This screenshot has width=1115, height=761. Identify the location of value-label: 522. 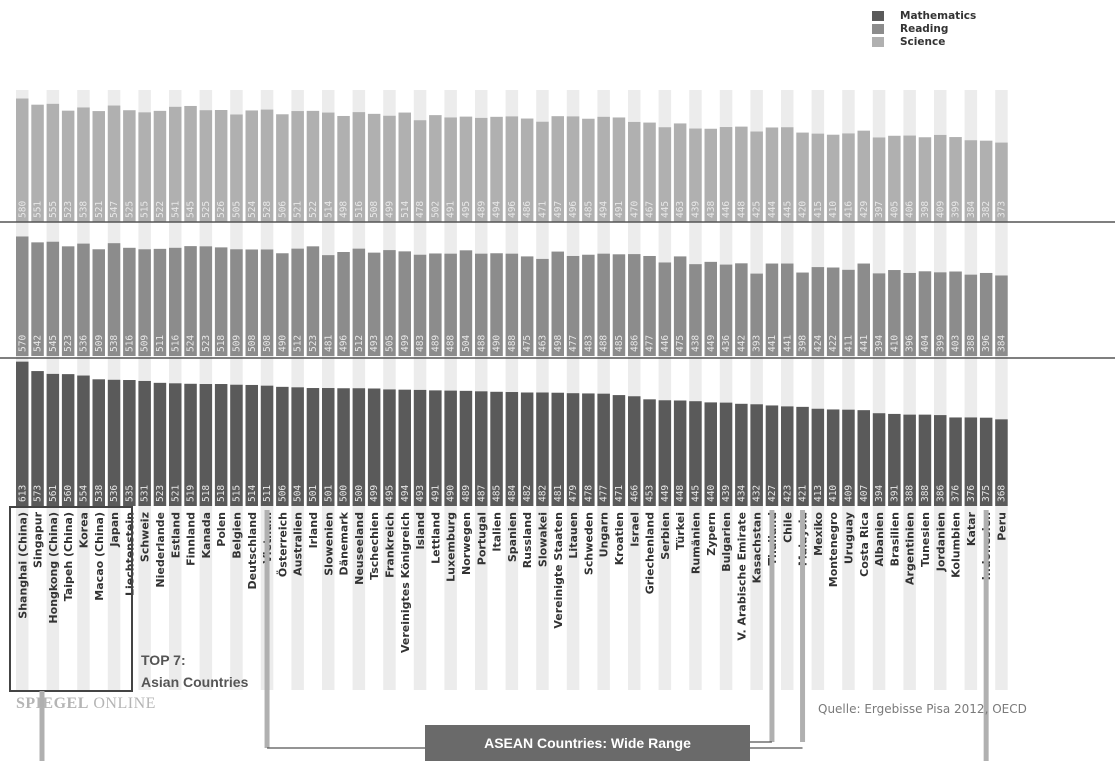
(160, 209).